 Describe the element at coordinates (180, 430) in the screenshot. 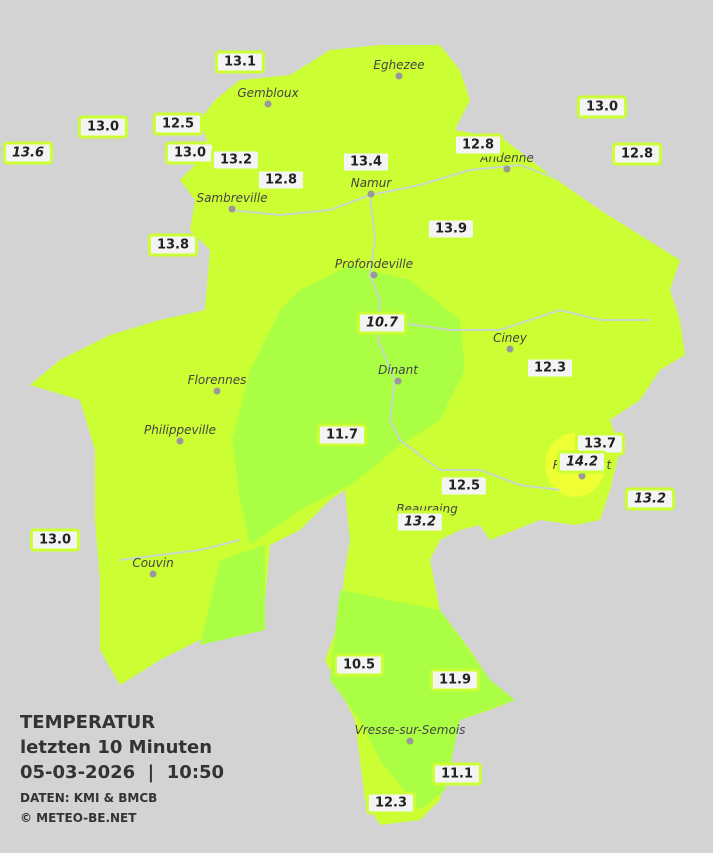

I see `city-label: Philippeville` at that location.